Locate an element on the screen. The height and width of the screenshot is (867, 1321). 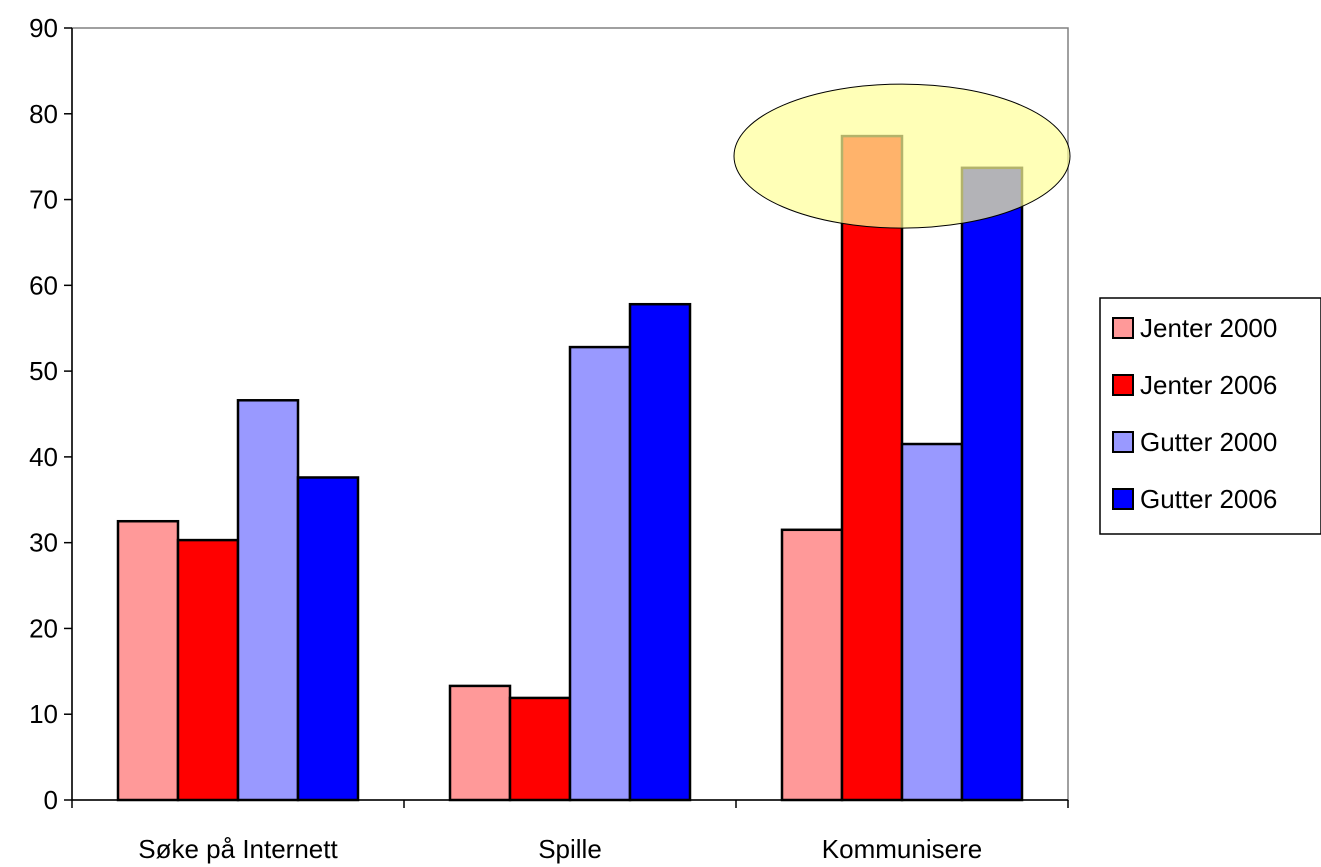
legend-label: Jenter 2000 is located at coordinates (1208, 328).